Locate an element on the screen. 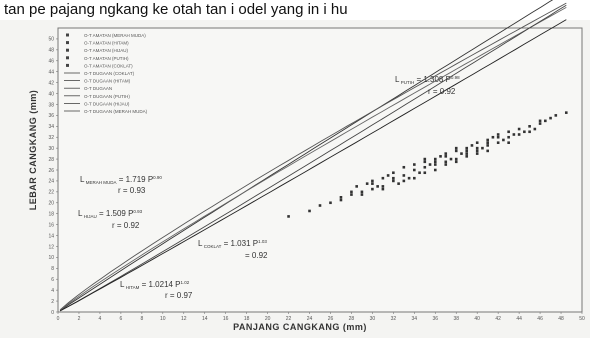 The width and height of the screenshot is (590, 338). y-tick-label: 22 is located at coordinates (51, 193).